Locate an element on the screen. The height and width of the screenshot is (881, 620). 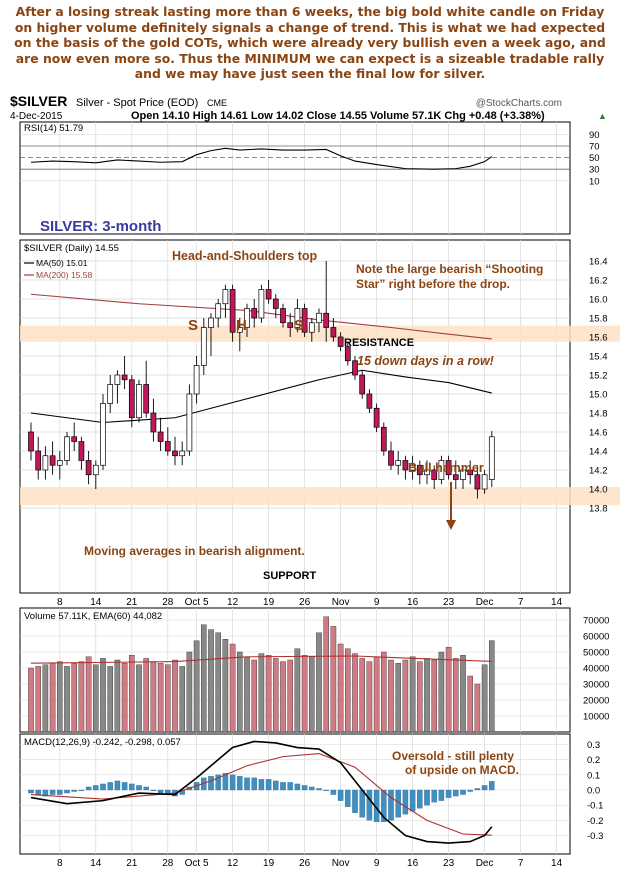
chart-period-label: SILVER: 3-month is located at coordinates (100, 226).